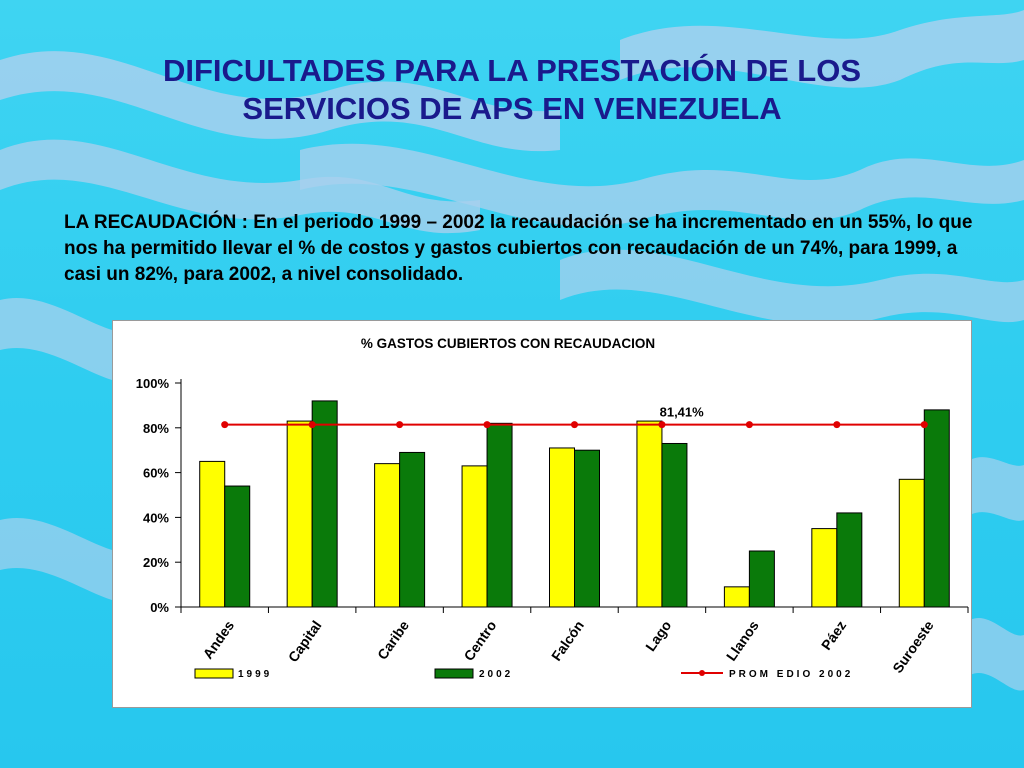 The image size is (1024, 768). I want to click on legend-swatch-2002, so click(454, 673).